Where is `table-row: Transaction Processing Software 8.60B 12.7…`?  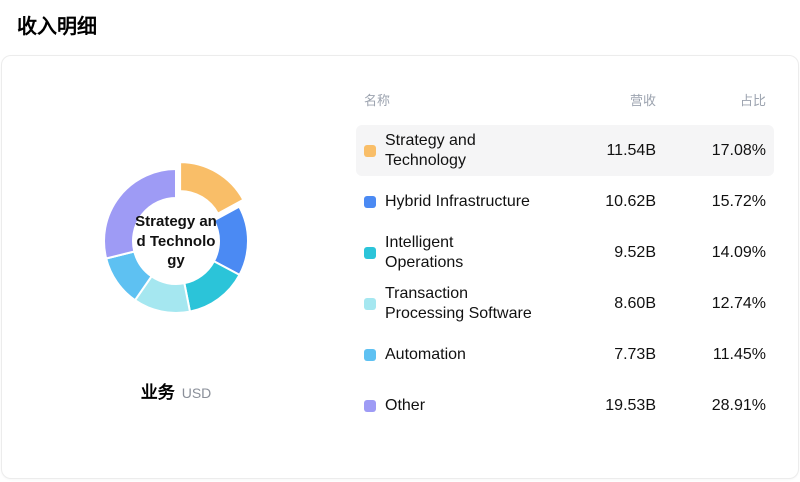 table-row: Transaction Processing Software 8.60B 12.7… is located at coordinates (565, 303).